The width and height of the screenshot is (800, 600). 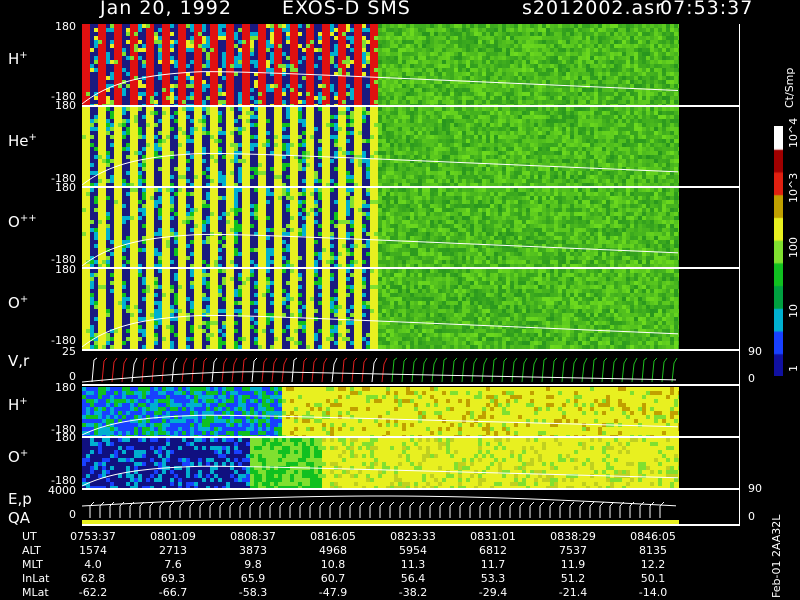 What do you see at coordinates (173, 592) in the screenshot?
I see `footer-cell: -66.7` at bounding box center [173, 592].